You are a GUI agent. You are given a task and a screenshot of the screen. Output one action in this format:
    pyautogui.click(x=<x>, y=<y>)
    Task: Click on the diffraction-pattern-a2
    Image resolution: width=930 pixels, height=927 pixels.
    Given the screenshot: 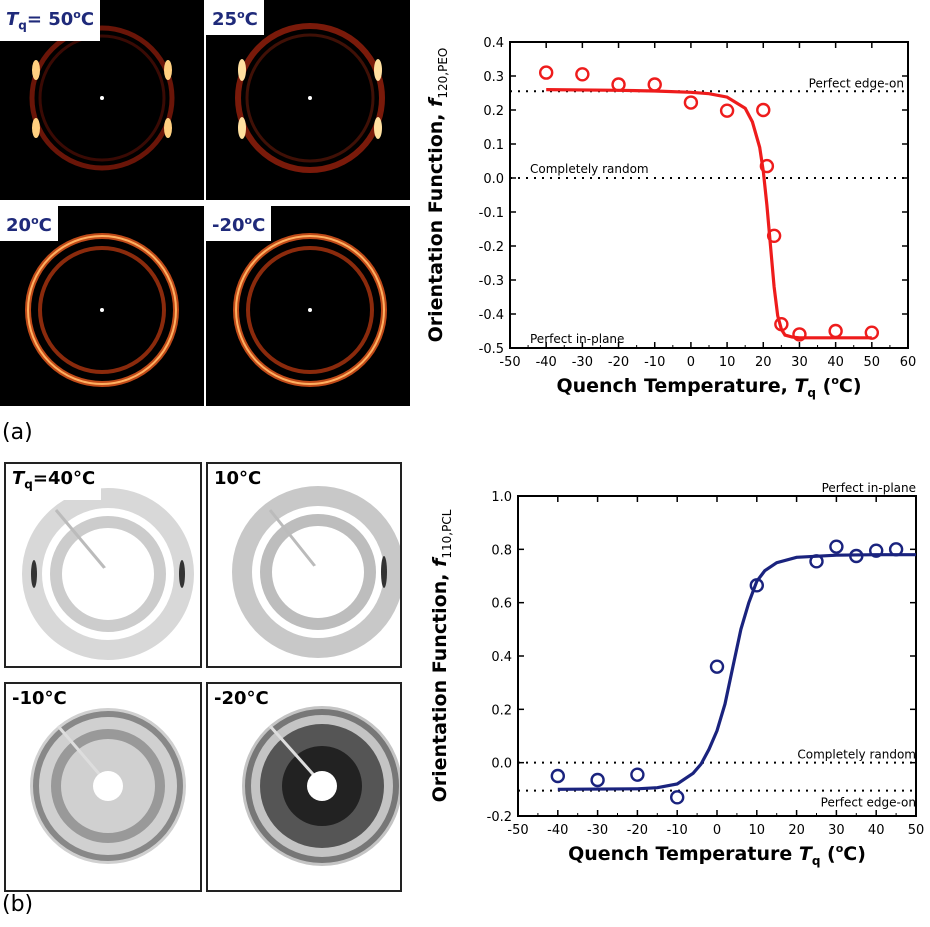 What is the action you would take?
    pyautogui.click(x=310, y=98)
    